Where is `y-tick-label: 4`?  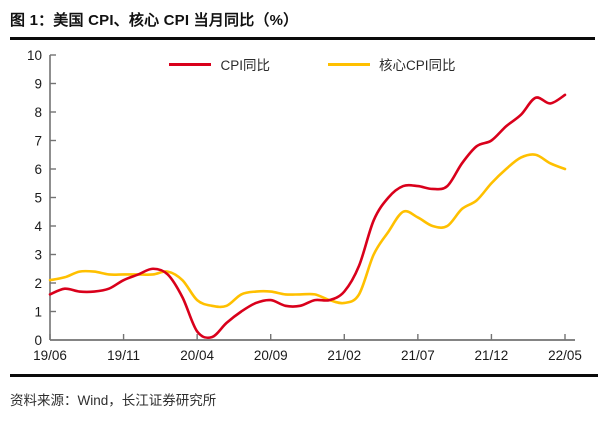 y-tick-label: 4 is located at coordinates (38, 226).